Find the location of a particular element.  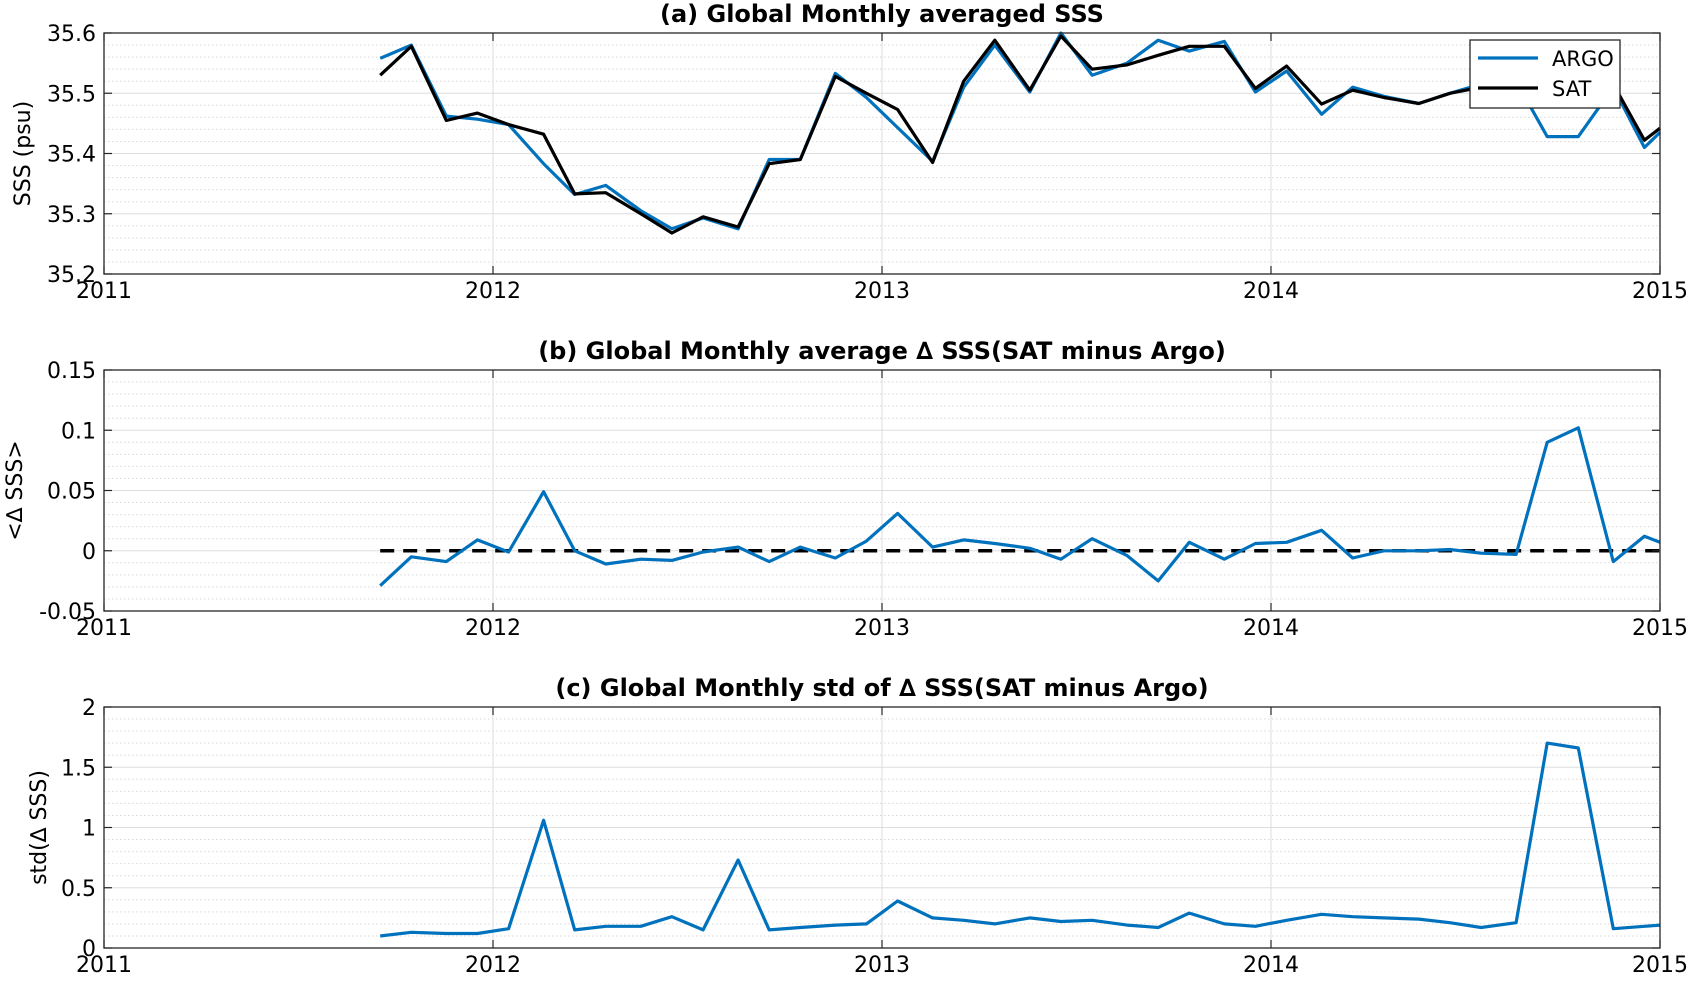

y-tick-label: 35.3 is located at coordinates (71, 215).